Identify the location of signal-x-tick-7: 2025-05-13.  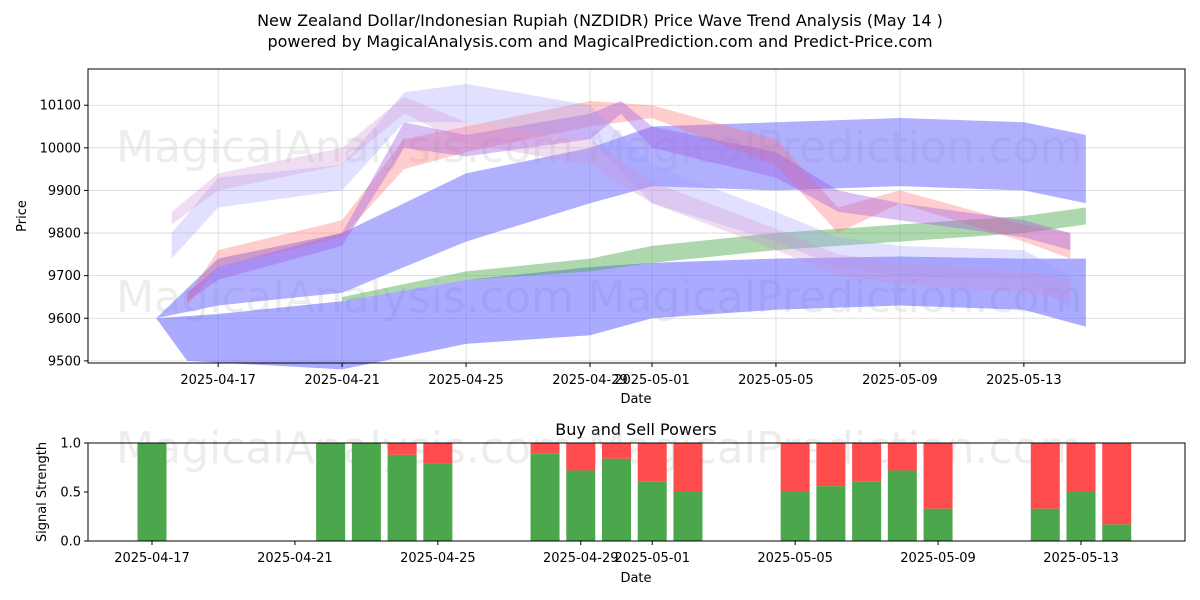
(1081, 558).